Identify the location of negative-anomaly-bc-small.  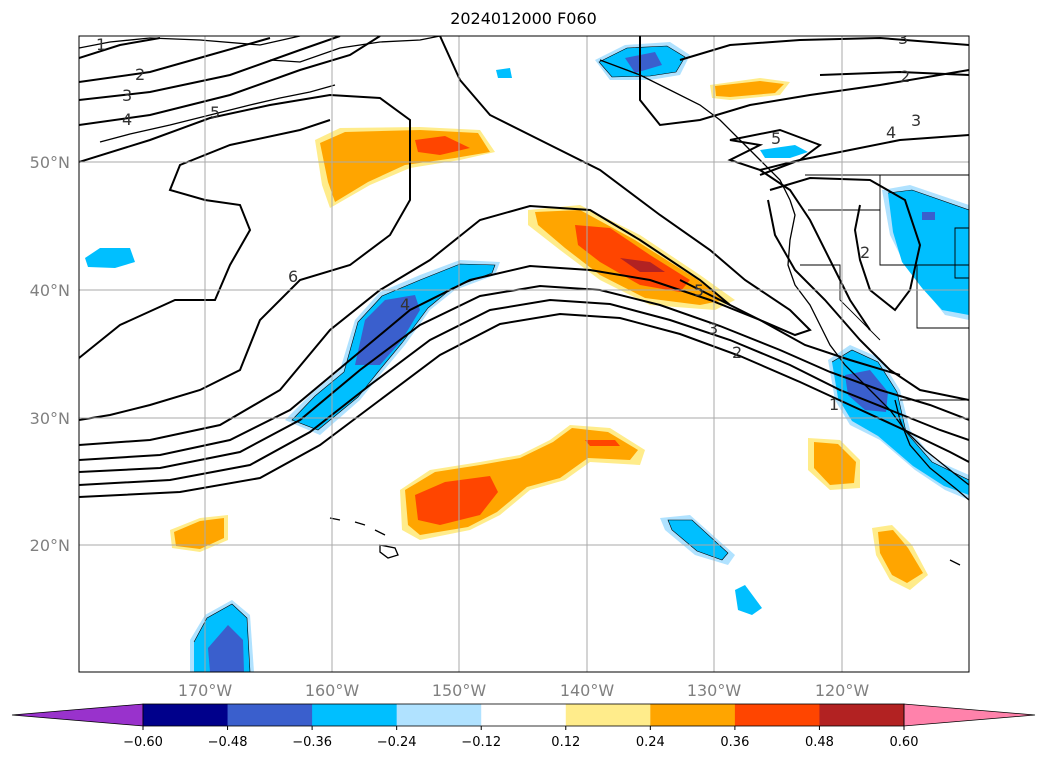
(784, 151).